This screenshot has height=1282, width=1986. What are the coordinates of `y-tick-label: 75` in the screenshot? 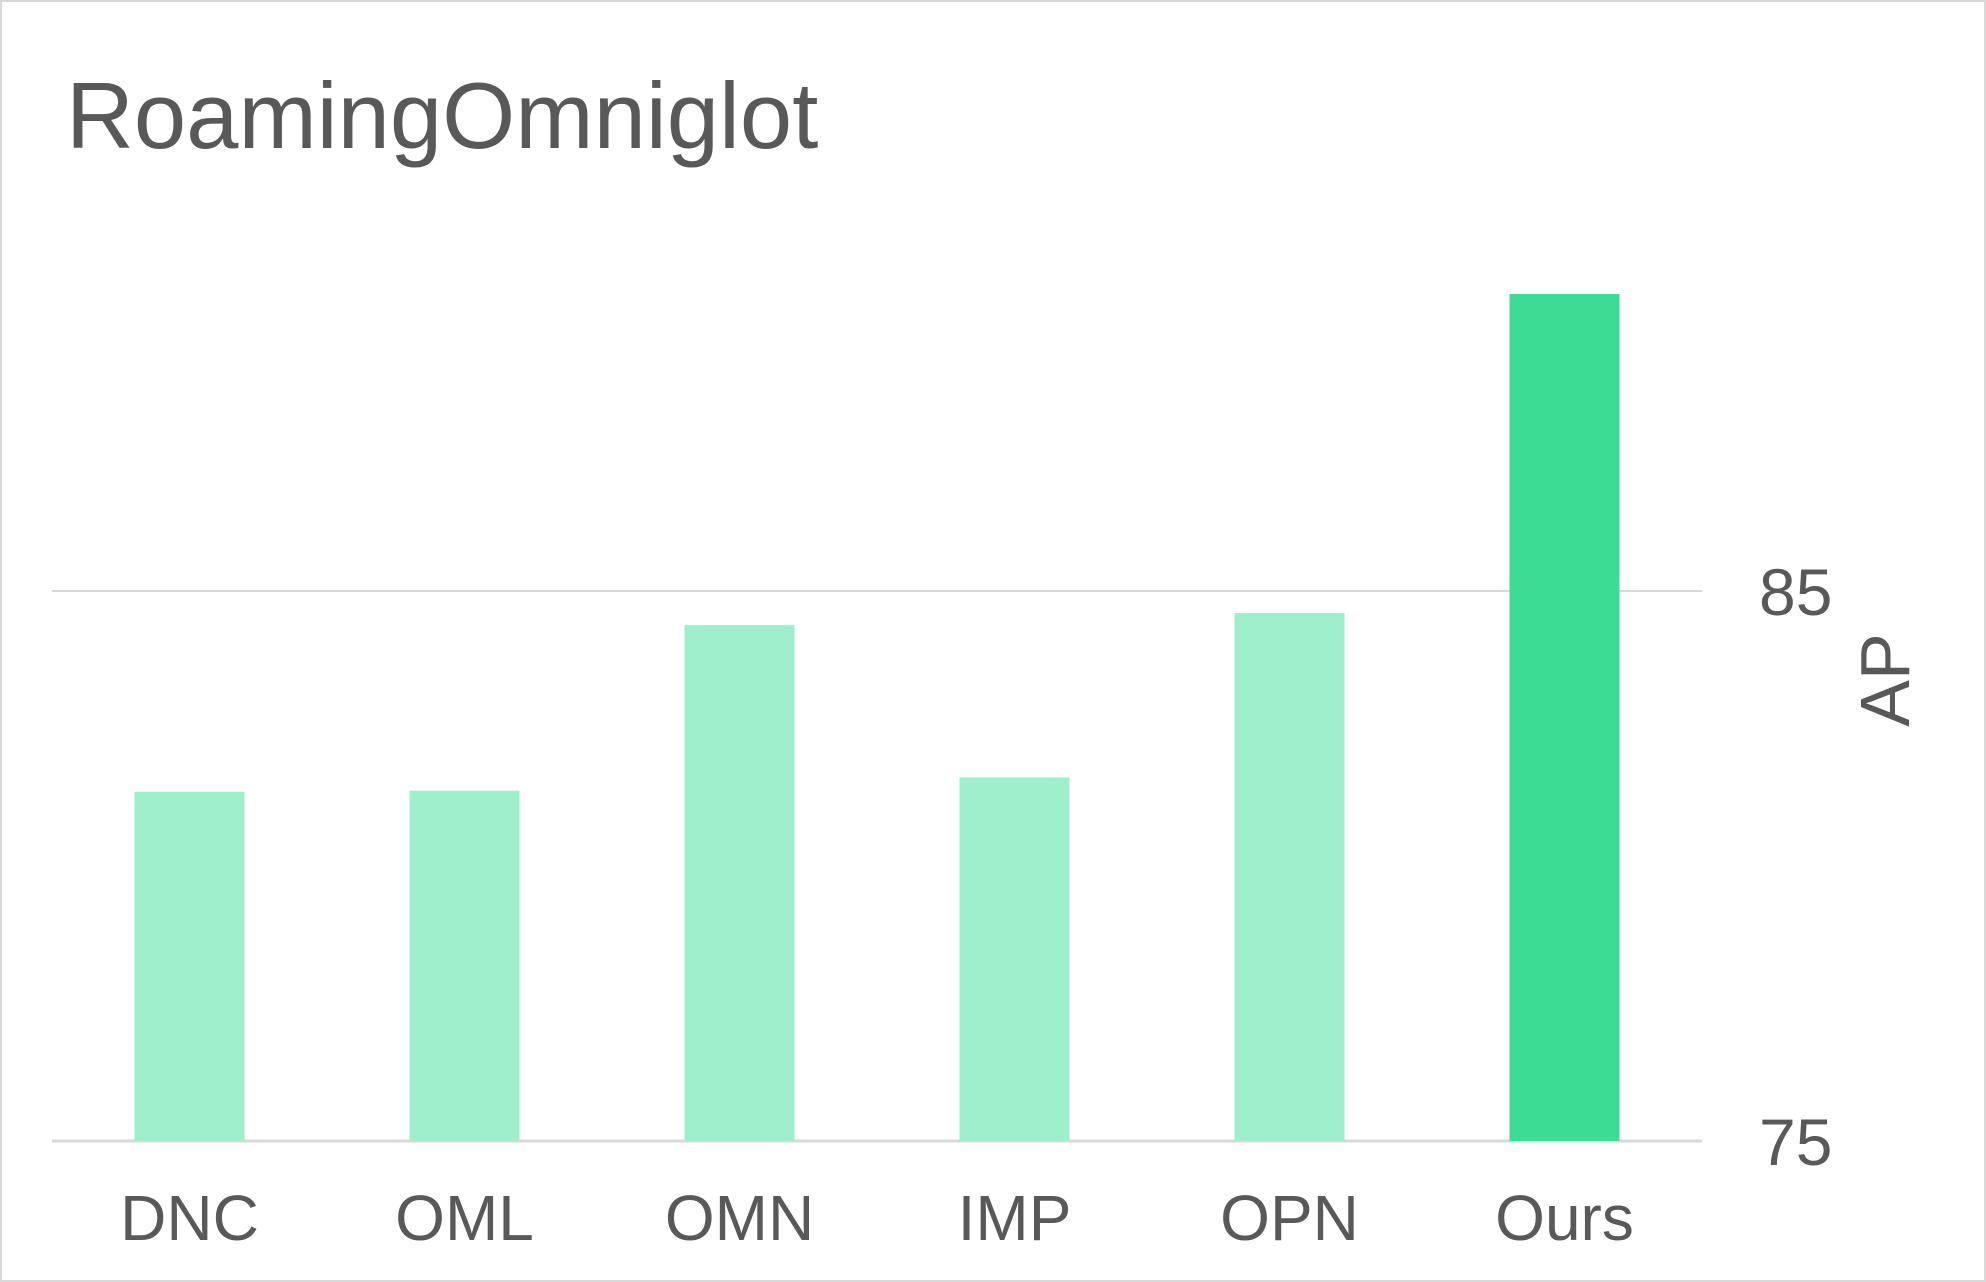 It's located at (1795, 1142).